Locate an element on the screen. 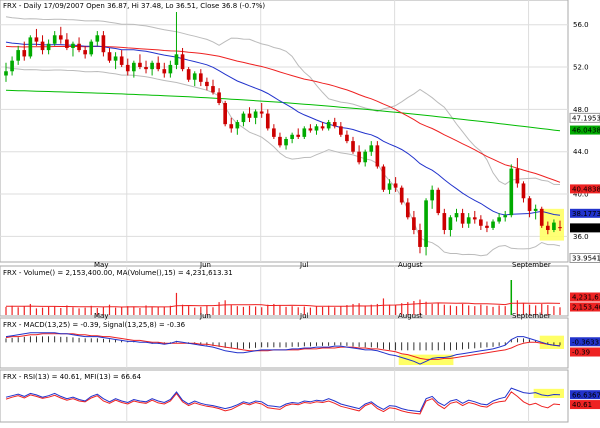  price-badge-lower: 33.9541 is located at coordinates (584, 258).